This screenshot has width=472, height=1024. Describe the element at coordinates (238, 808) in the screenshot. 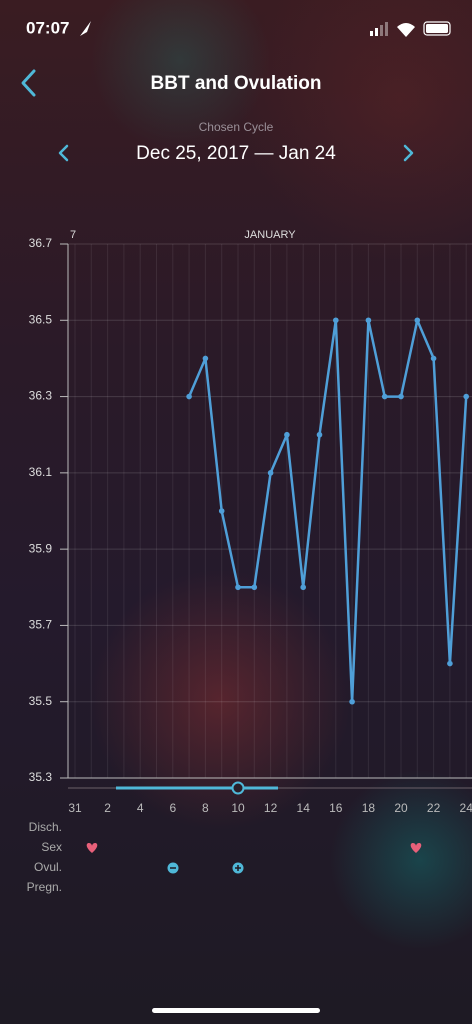

I see `x-tick-label: 10` at that location.